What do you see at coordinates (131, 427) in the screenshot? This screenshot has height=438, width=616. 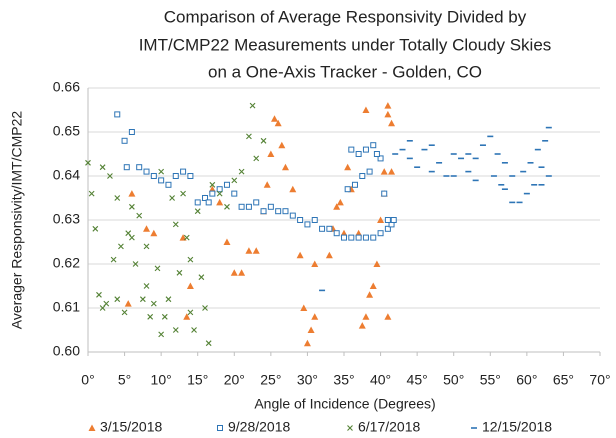 I see `legend-label: 3/15/2018` at bounding box center [131, 427].